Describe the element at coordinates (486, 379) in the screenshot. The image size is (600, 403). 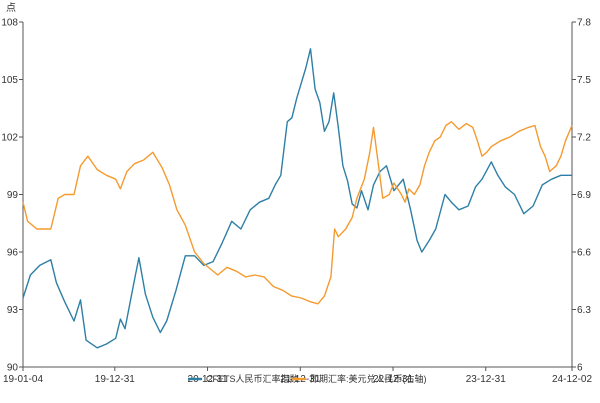
I see `x-tick-label: 23-12-31` at that location.